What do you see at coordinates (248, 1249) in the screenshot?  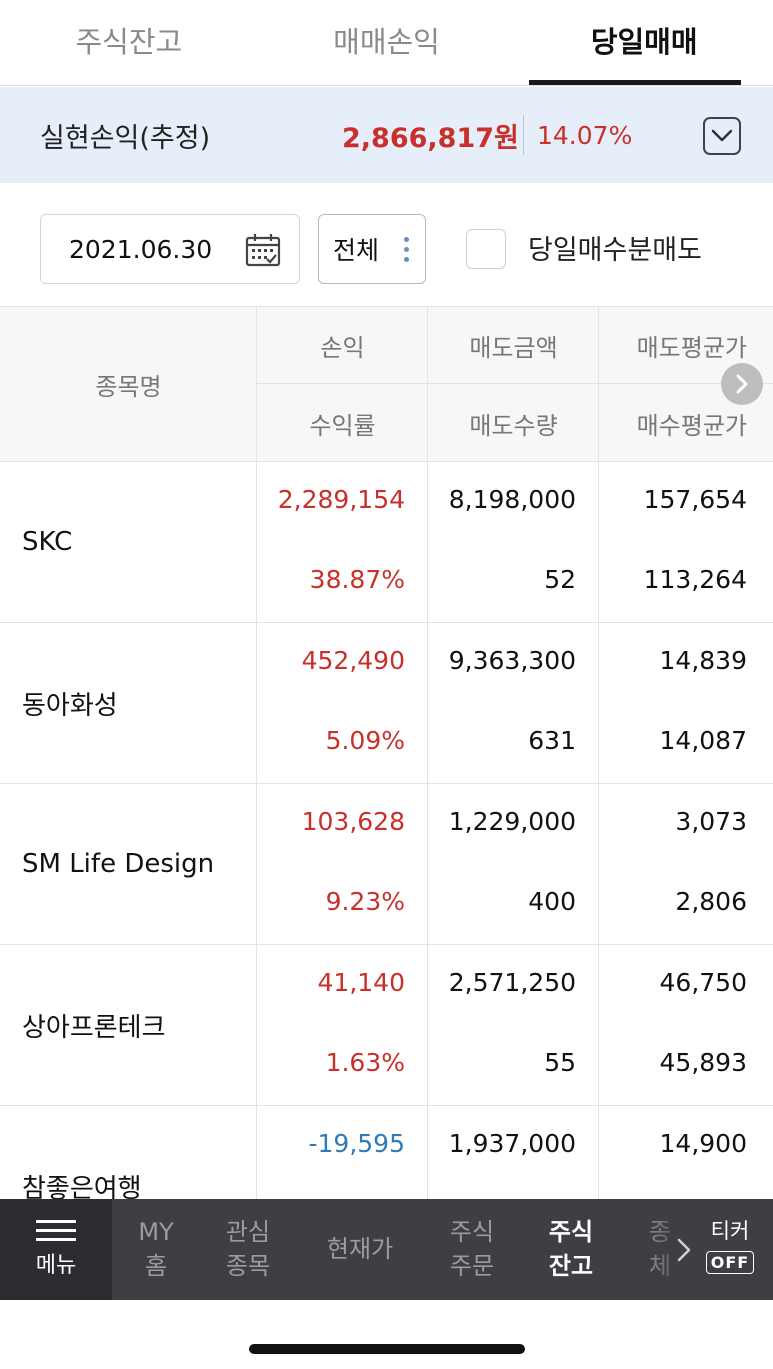 I see `nav-watchlist: 관심 종목` at bounding box center [248, 1249].